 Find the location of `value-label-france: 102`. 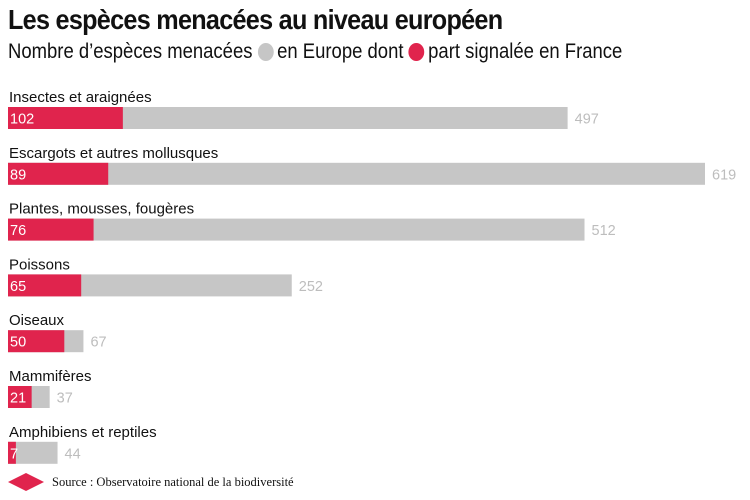

value-label-france: 102 is located at coordinates (22, 120).